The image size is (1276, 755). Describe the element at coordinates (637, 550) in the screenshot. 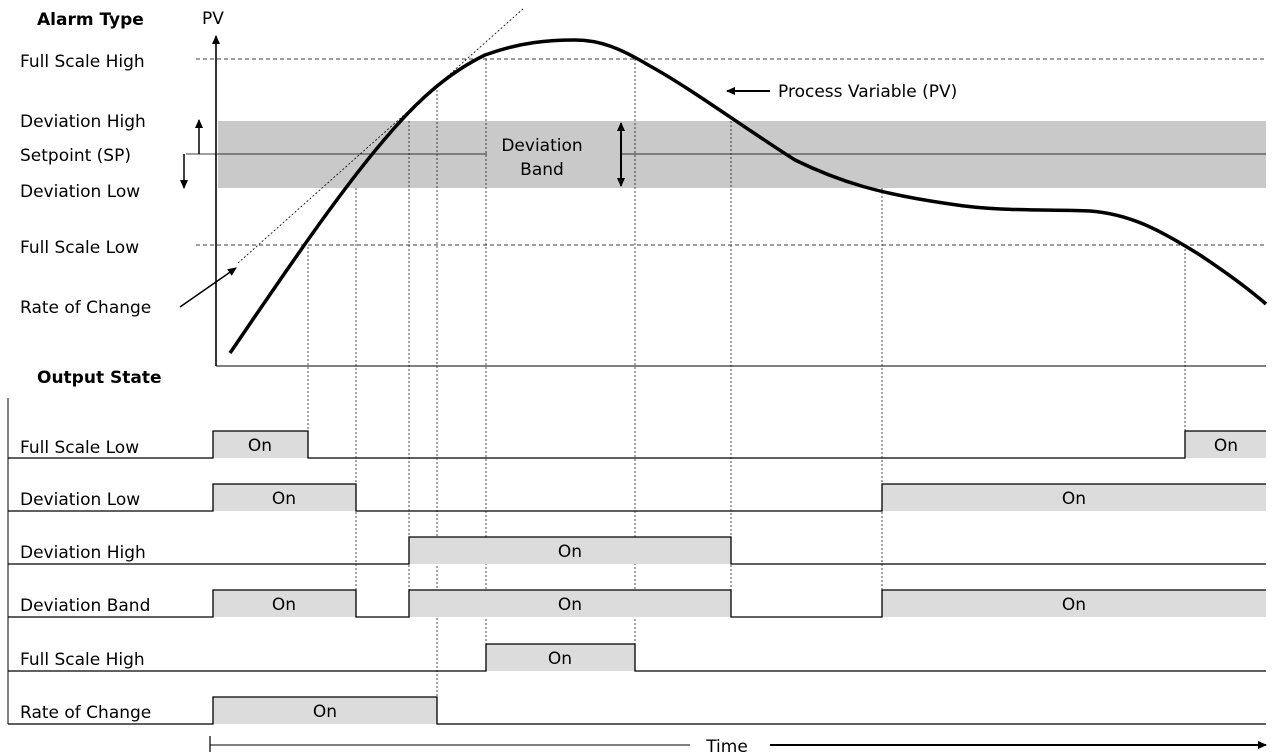

I see `row-deviation-high: Deviation High On` at that location.